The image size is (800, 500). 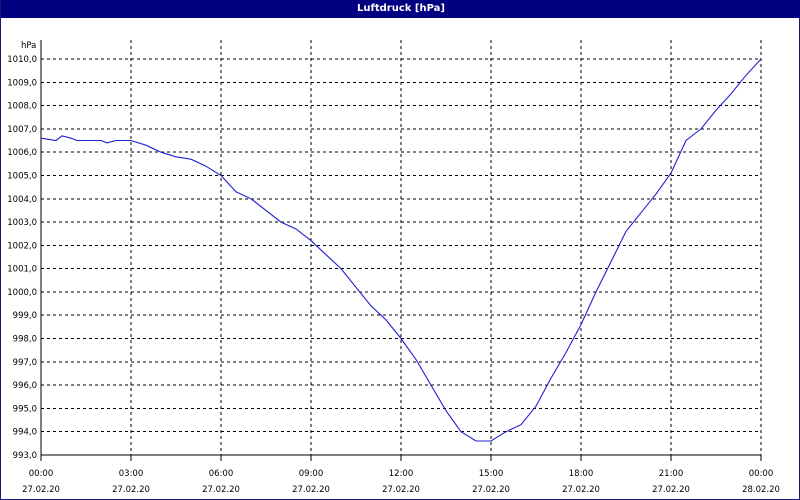 I want to click on y-tick-label: 1009,0, so click(x=22, y=83).